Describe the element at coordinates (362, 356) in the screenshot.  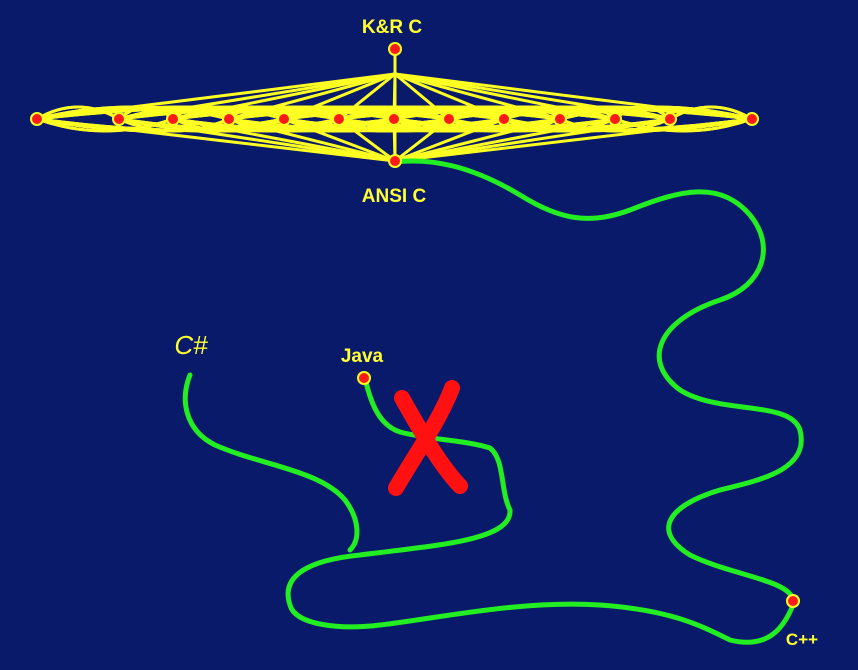
I see `java-label: Java` at that location.